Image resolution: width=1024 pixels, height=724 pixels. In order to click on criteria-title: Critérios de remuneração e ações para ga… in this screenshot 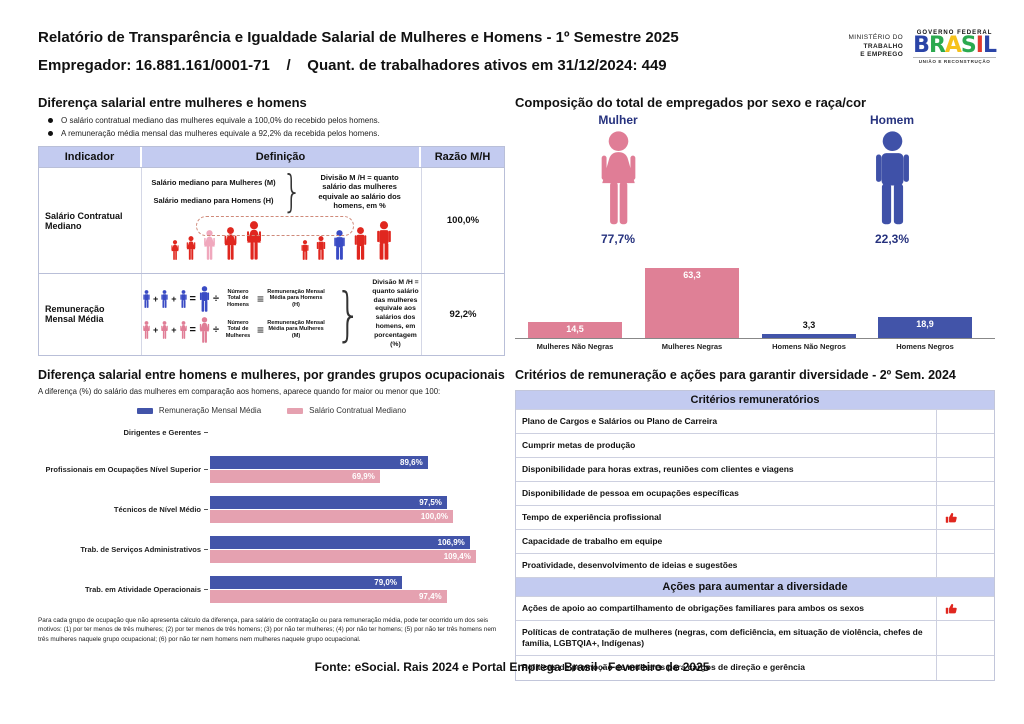, I will do `click(735, 375)`.